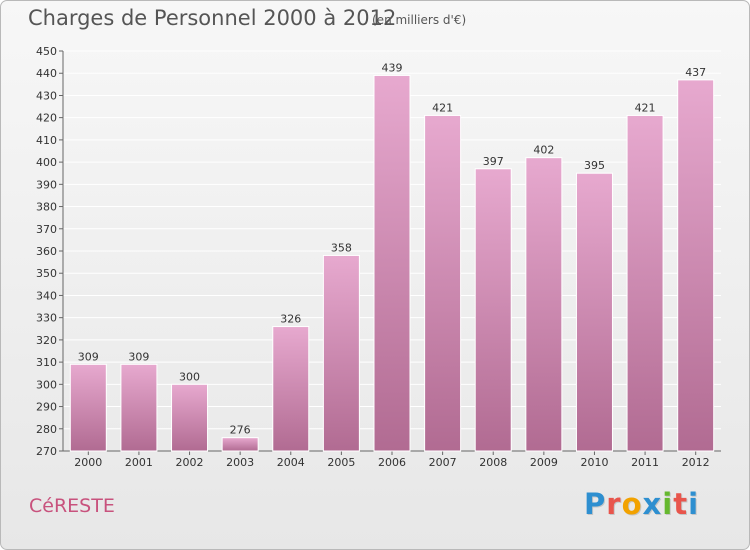 This screenshot has height=550, width=750. What do you see at coordinates (46, 73) in the screenshot?
I see `y-tick-label: 440` at bounding box center [46, 73].